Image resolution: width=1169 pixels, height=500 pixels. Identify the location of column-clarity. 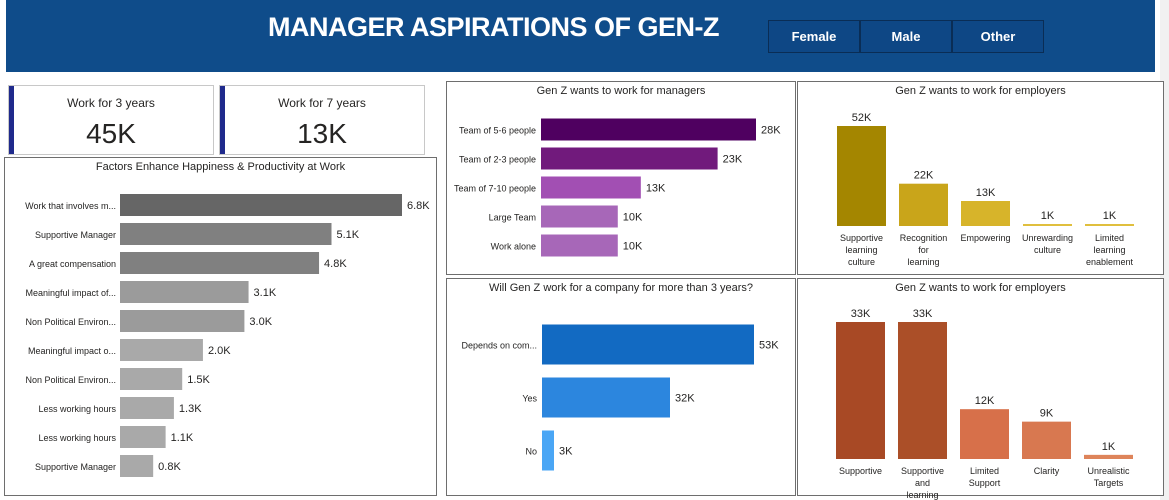
(1046, 440).